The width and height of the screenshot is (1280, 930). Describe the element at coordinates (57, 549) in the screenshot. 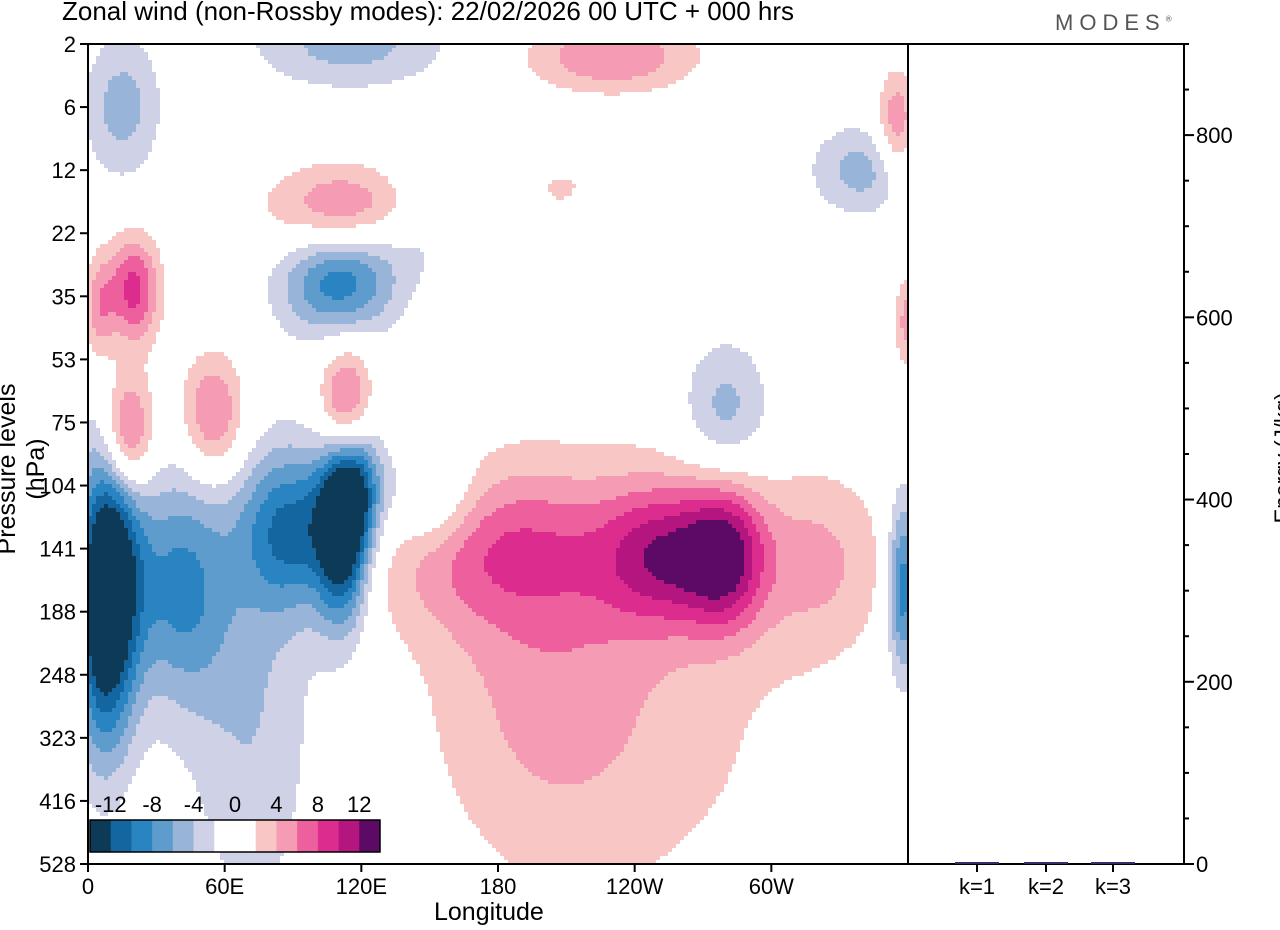

I see `y-tick-label: 141` at that location.